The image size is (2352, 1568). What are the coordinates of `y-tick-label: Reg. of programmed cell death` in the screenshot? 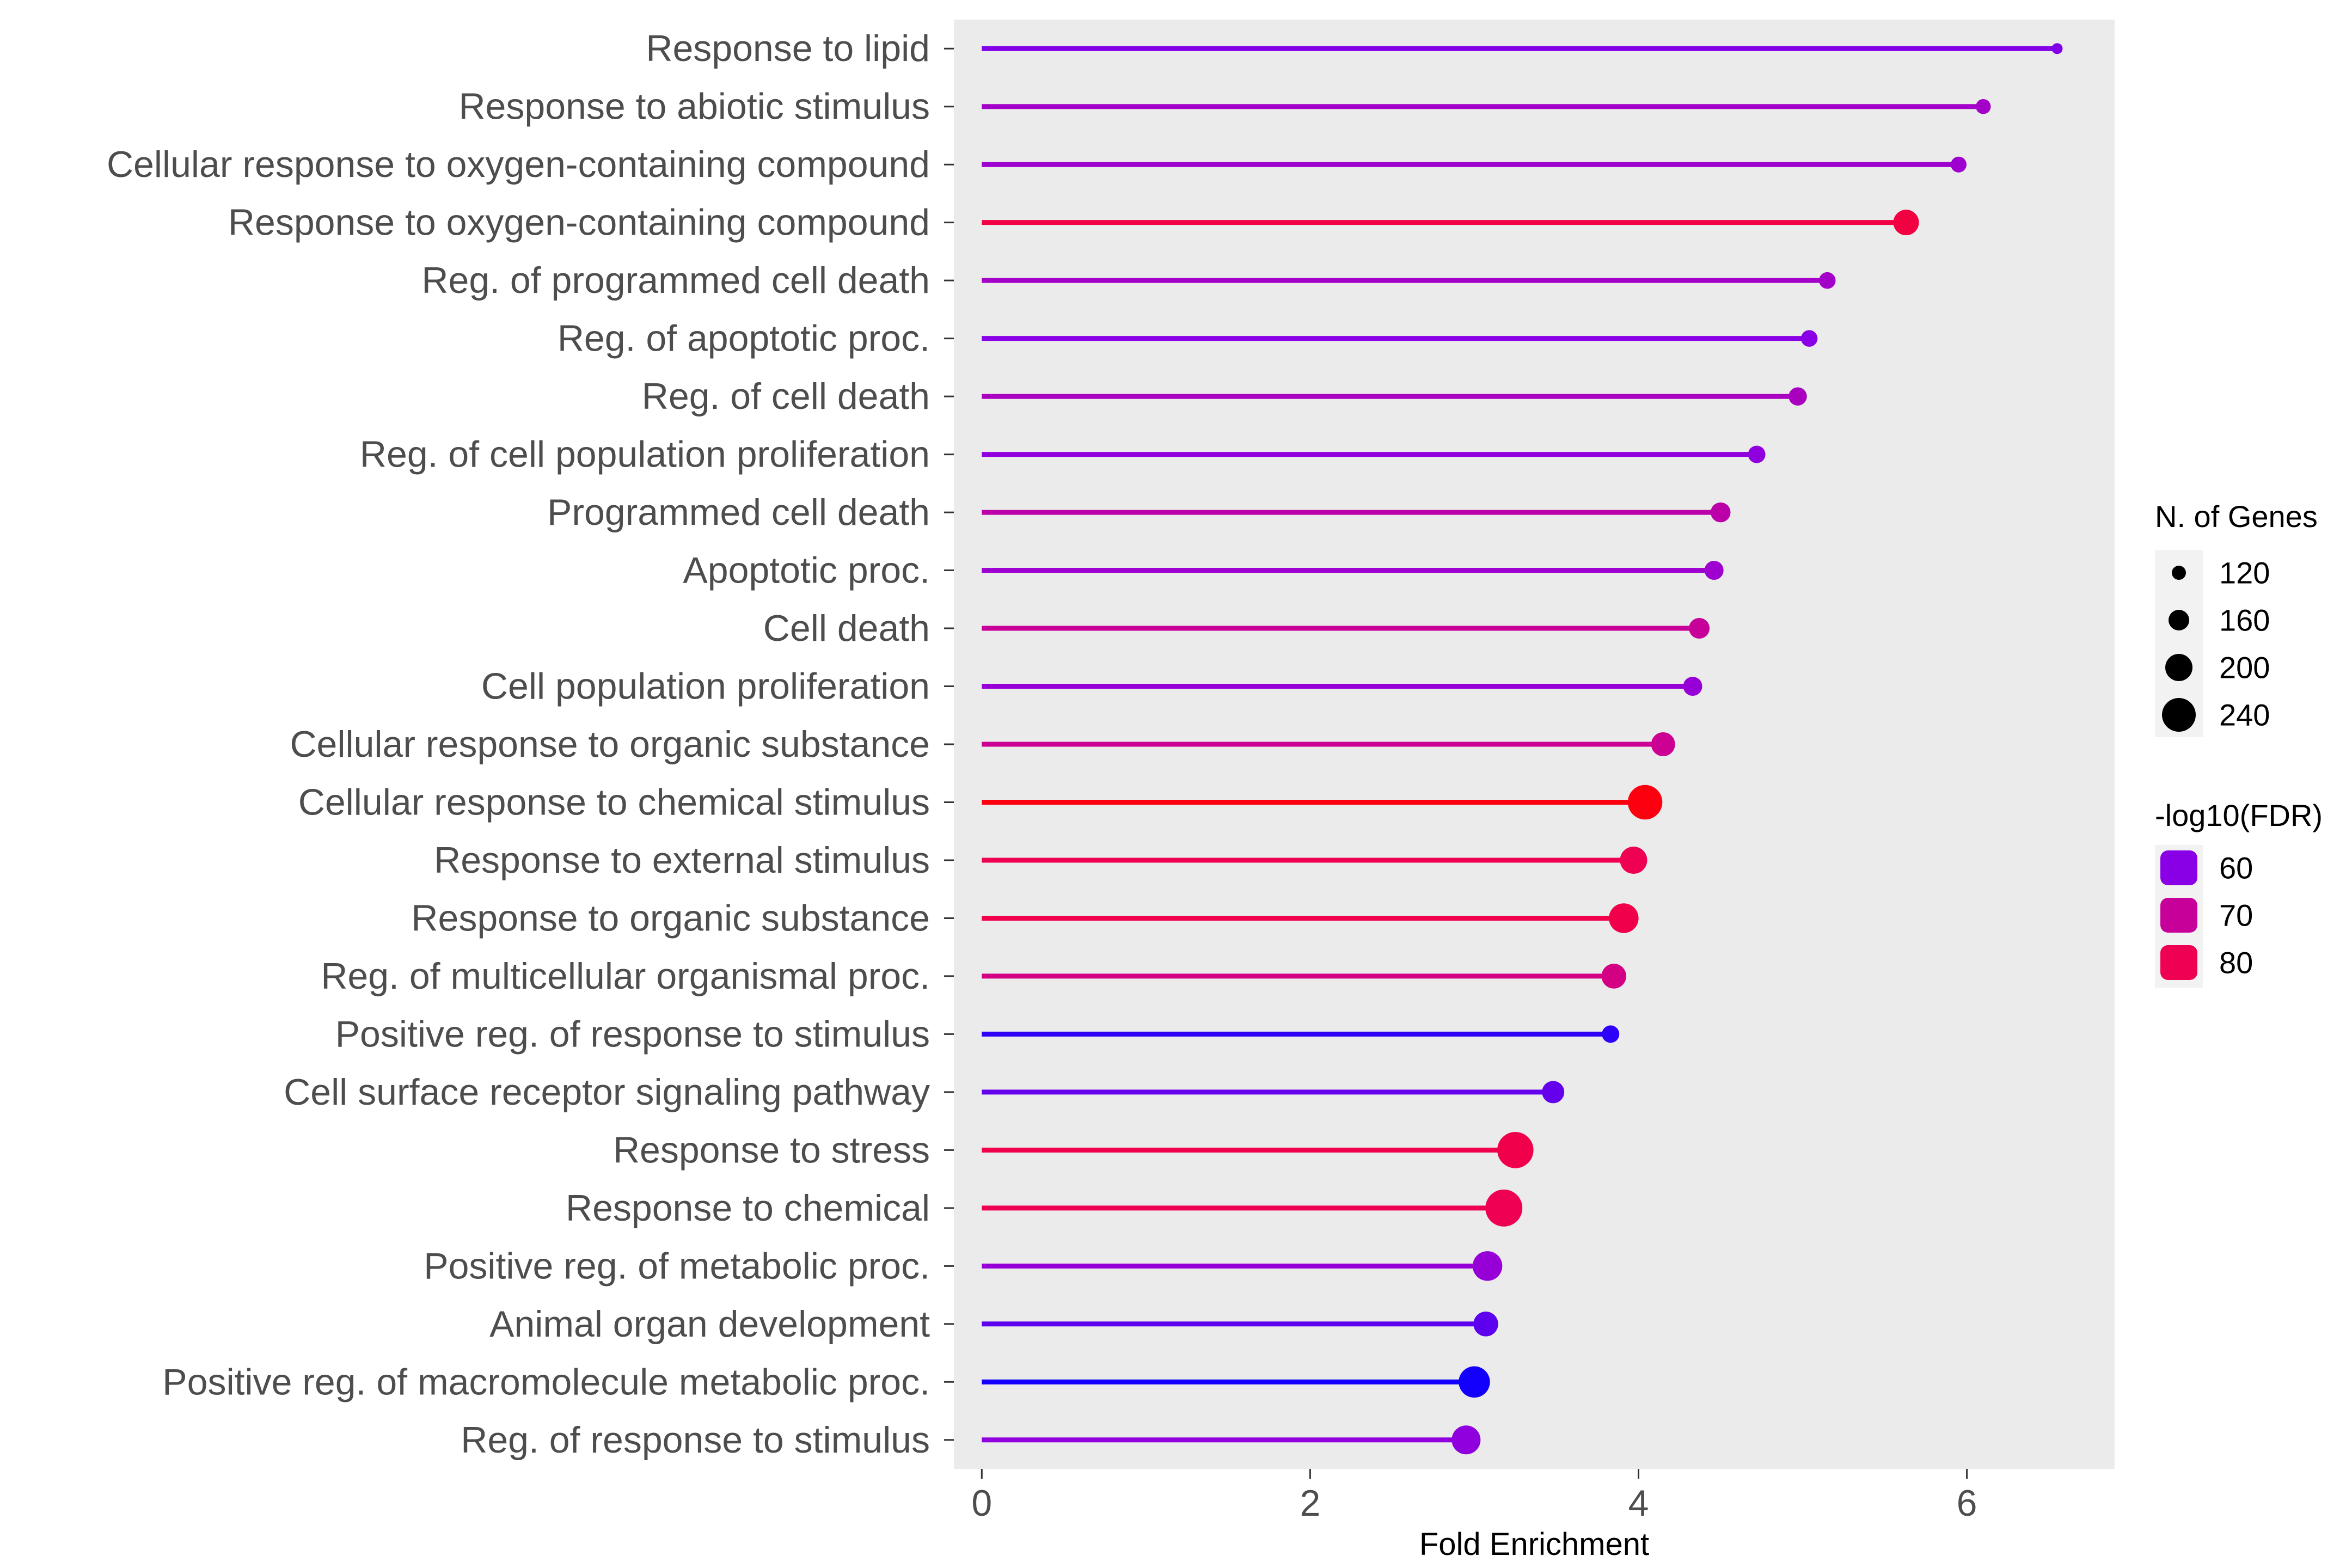 It's located at (675, 280).